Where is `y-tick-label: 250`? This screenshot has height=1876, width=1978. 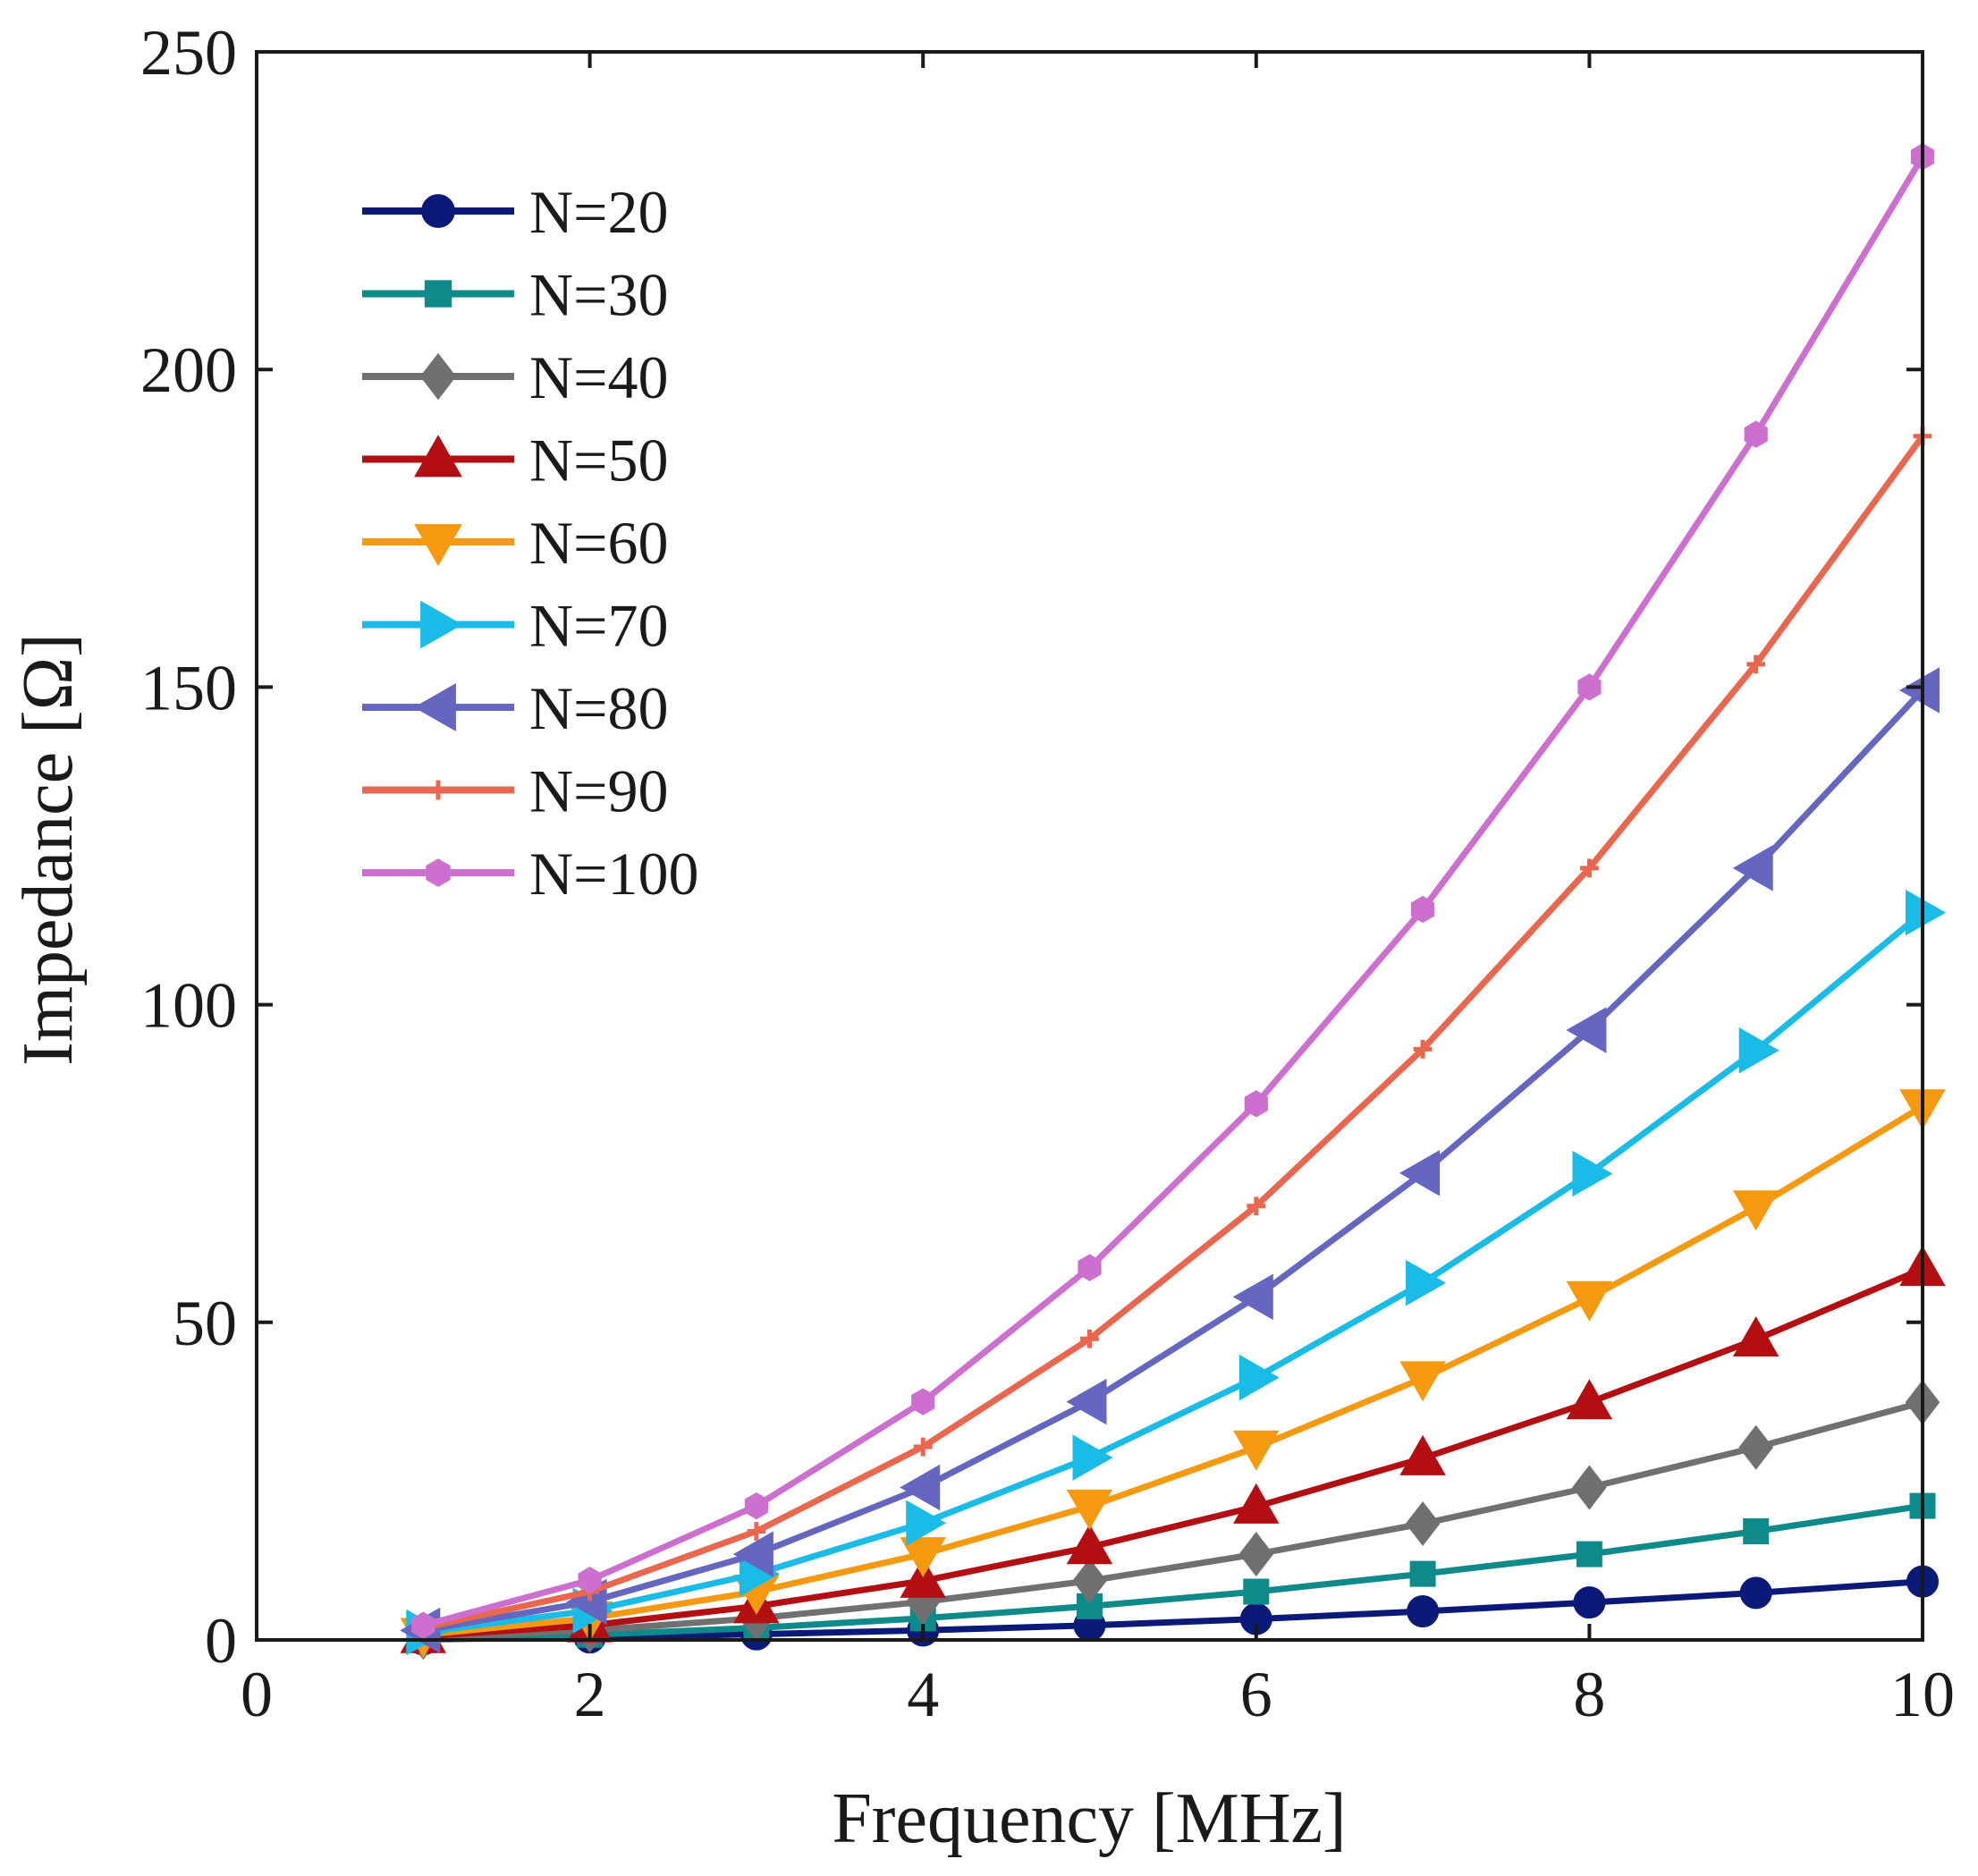 y-tick-label: 250 is located at coordinates (188, 53).